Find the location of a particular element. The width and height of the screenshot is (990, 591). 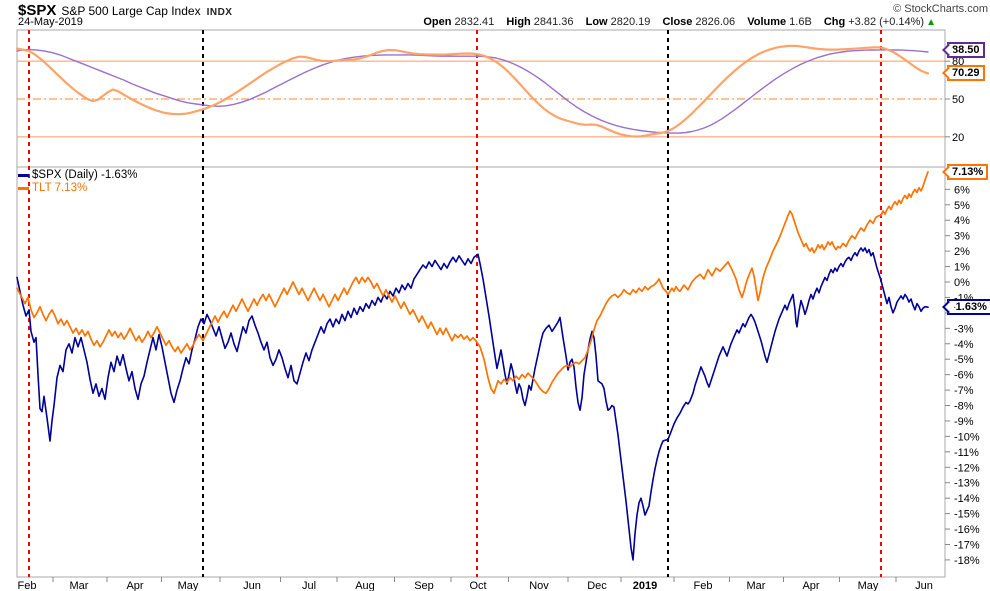

pct-ytick-label: 0% is located at coordinates (962, 283).